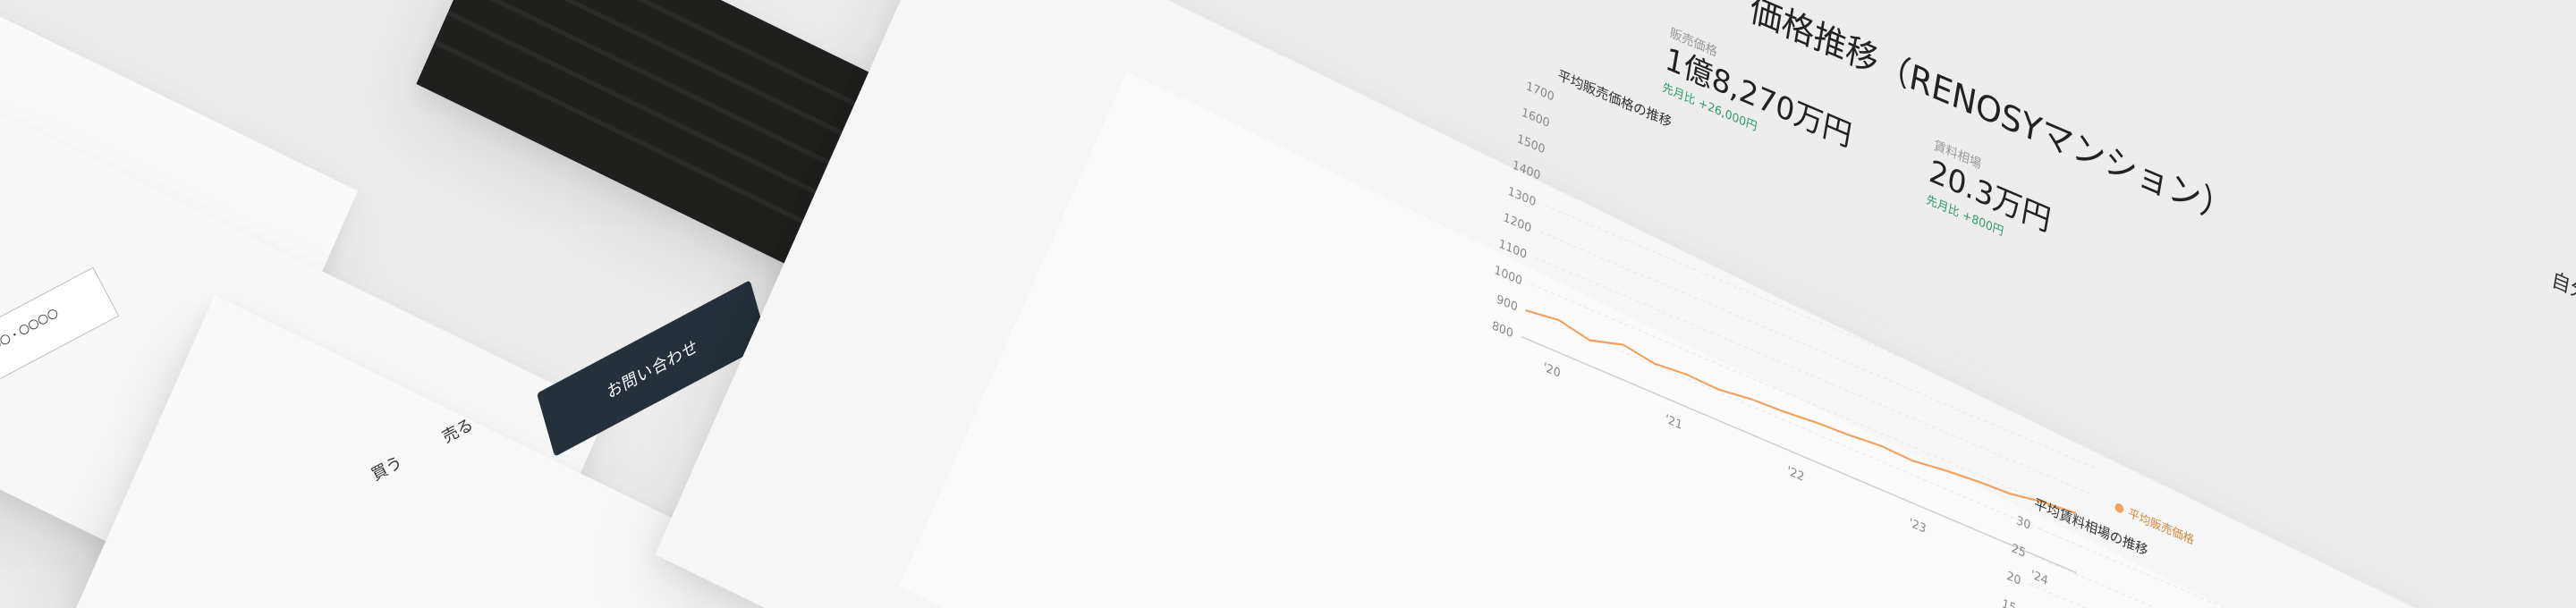 The width and height of the screenshot is (2576, 608). What do you see at coordinates (1507, 303) in the screenshot?
I see `price-y-tick: 900` at bounding box center [1507, 303].